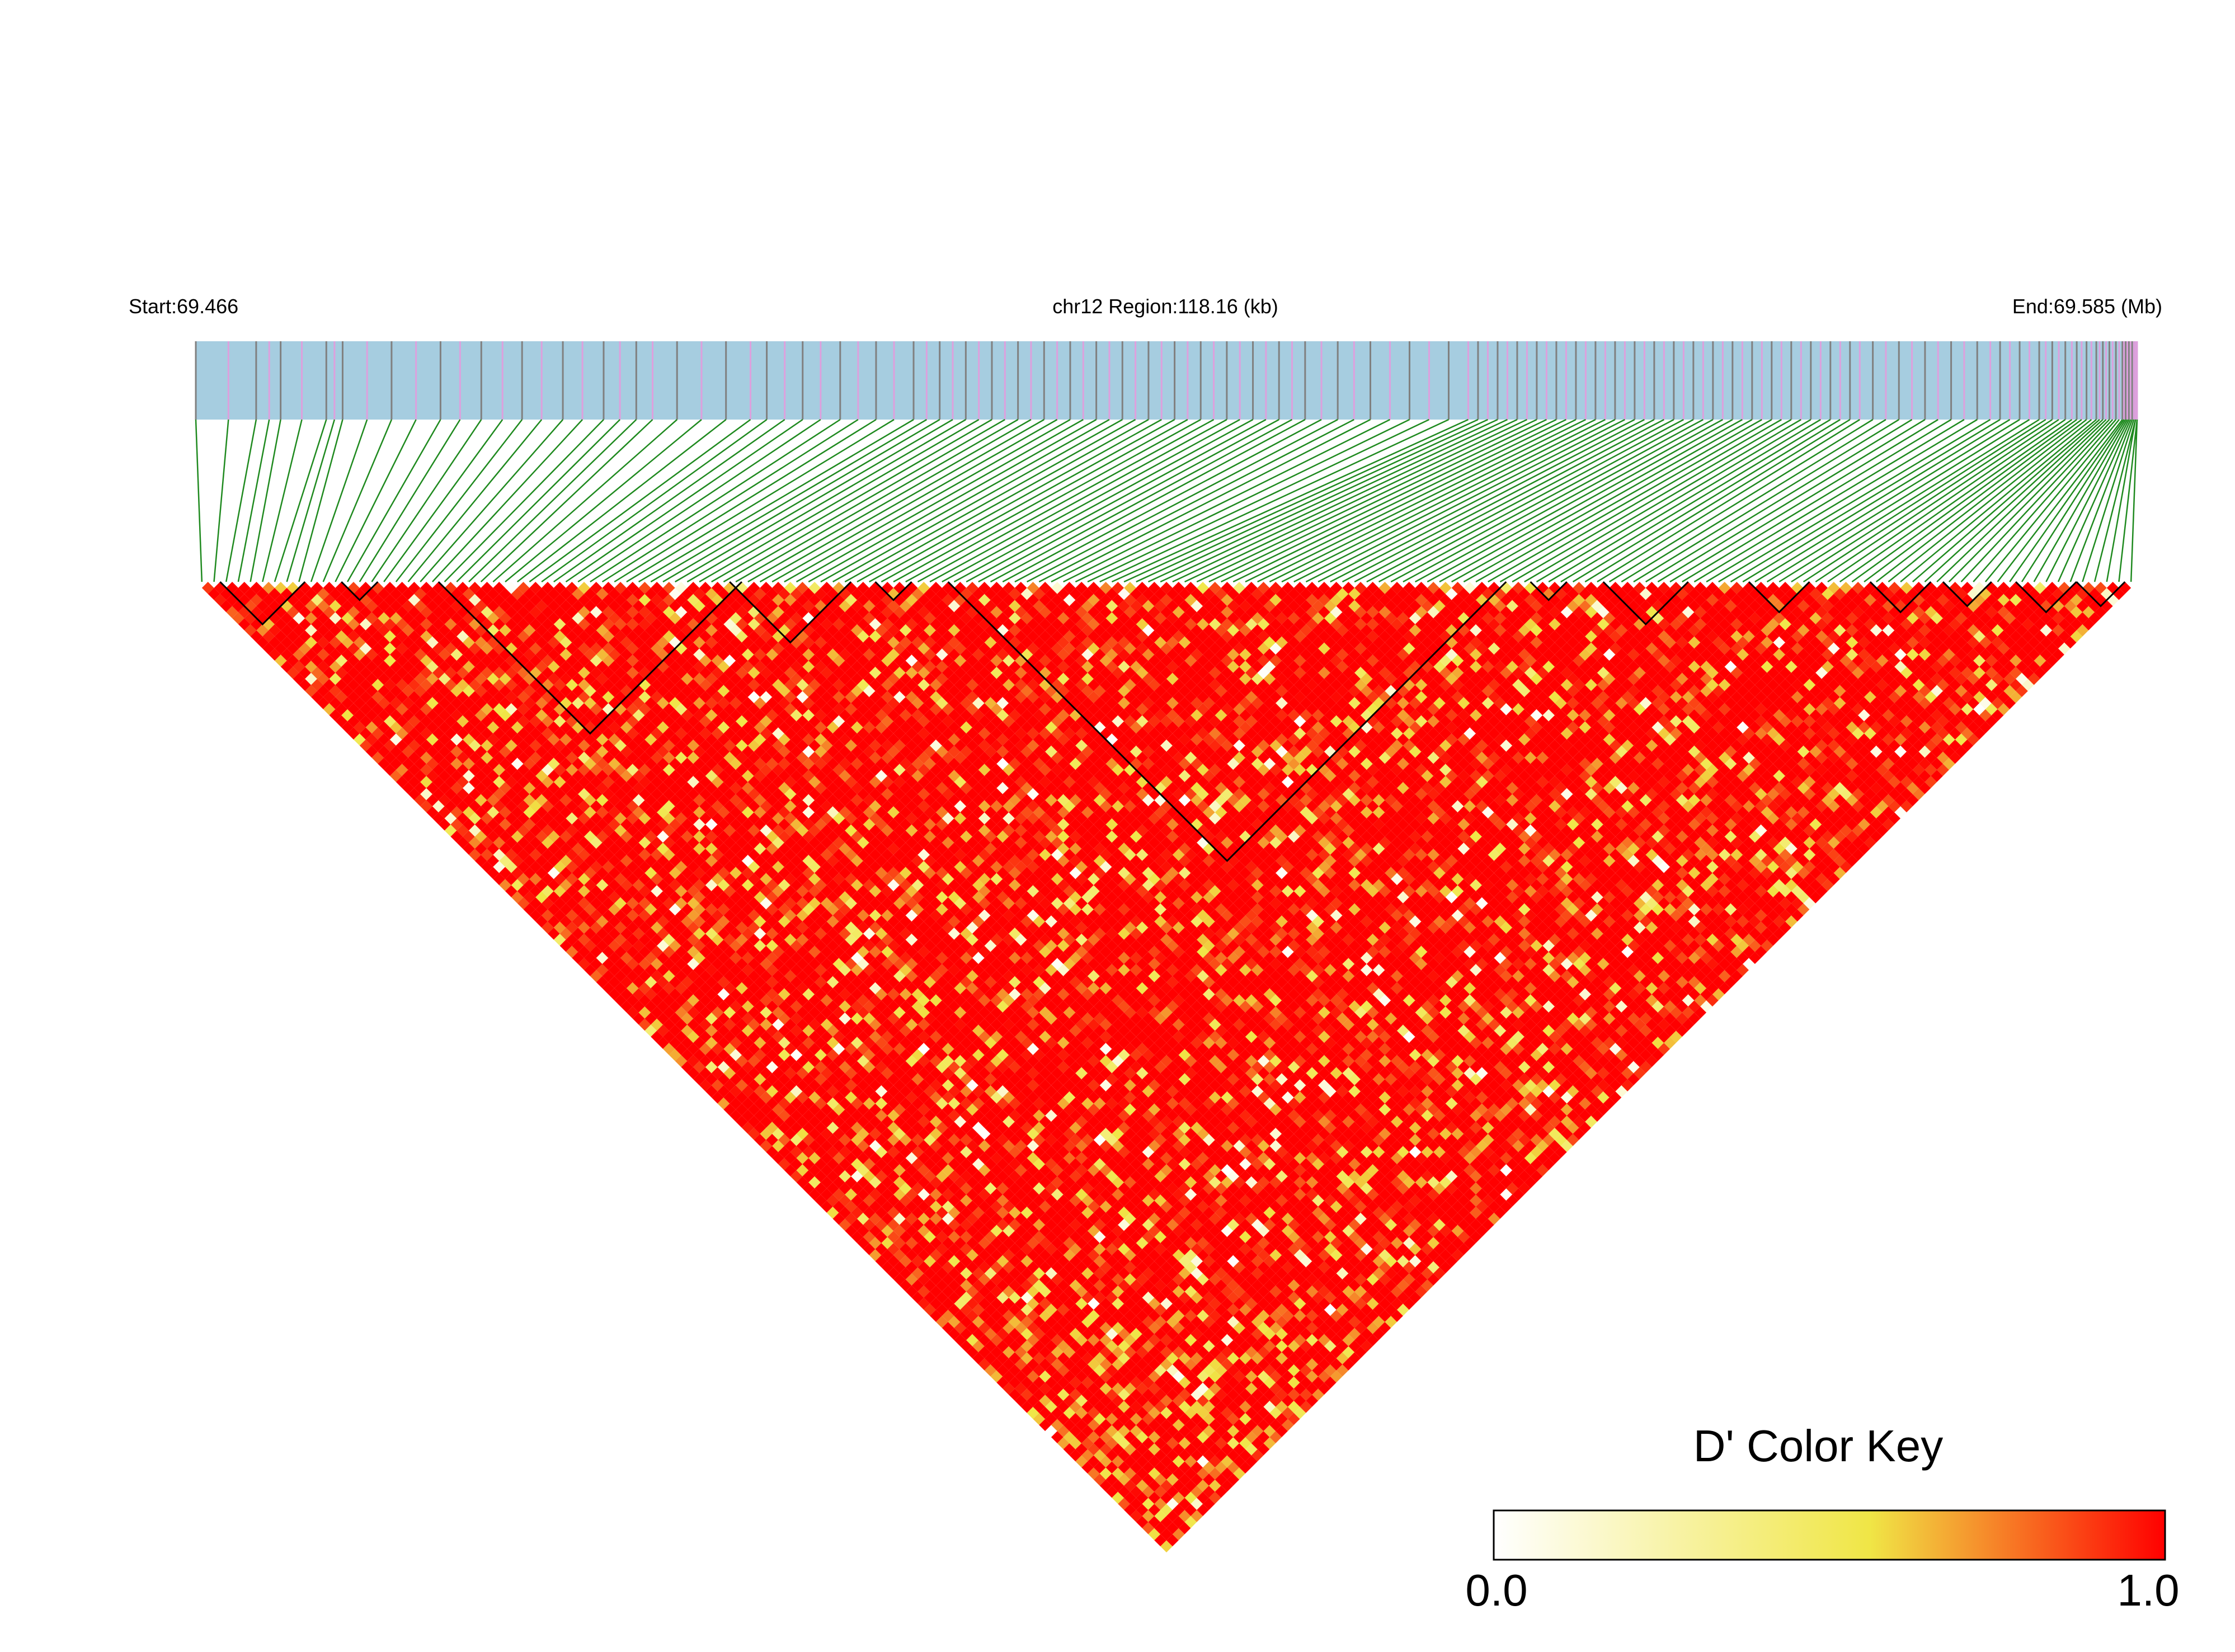  I want to click on region-label: chr12 Region:118.16 (kb), so click(1165, 306).